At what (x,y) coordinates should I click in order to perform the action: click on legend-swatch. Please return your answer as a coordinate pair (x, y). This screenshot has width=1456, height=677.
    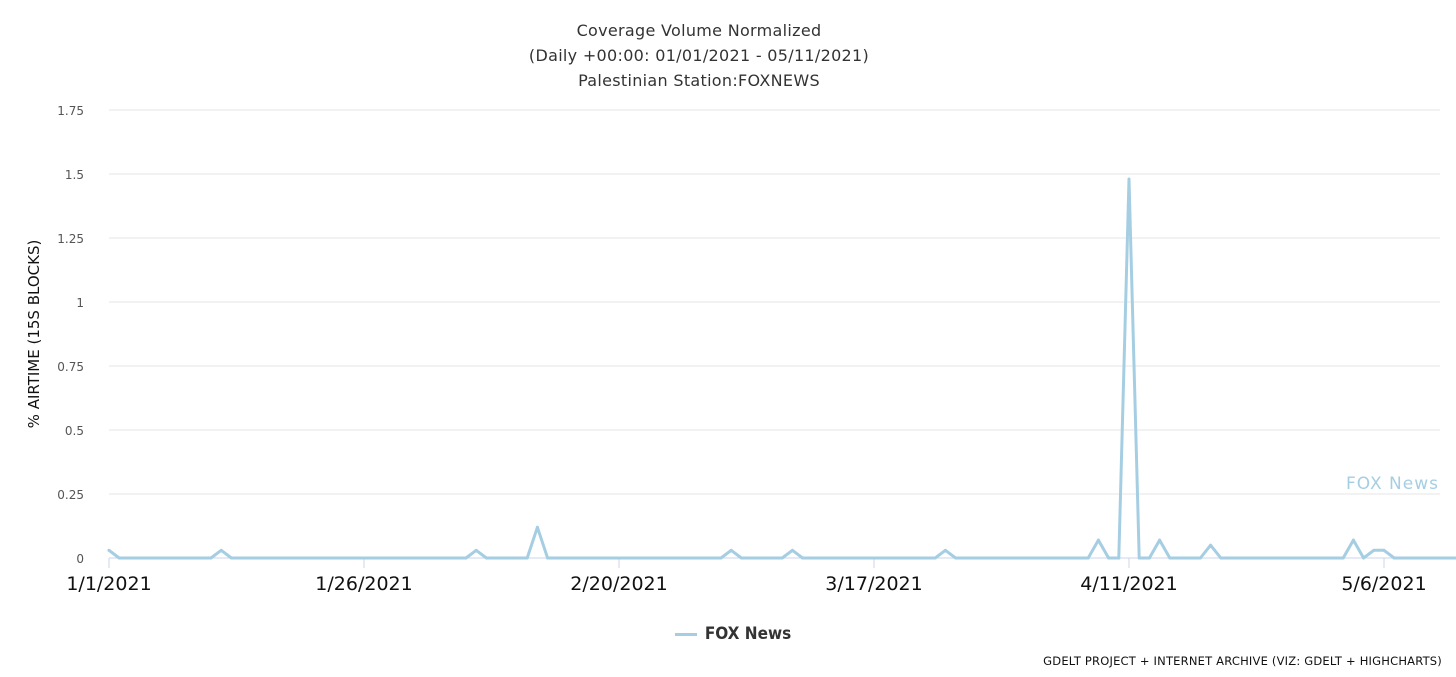
    Looking at the image, I should click on (685, 634).